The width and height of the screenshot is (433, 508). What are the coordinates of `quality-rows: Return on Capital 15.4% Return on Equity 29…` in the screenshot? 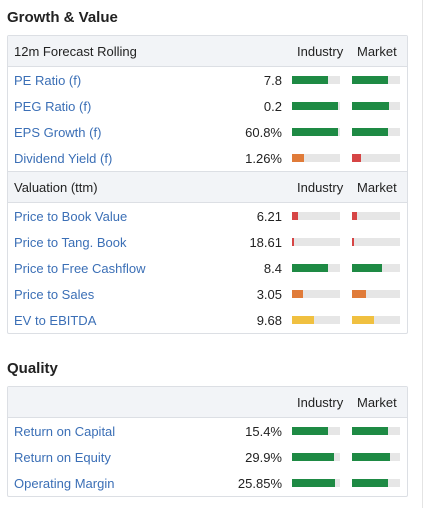 It's located at (207, 457).